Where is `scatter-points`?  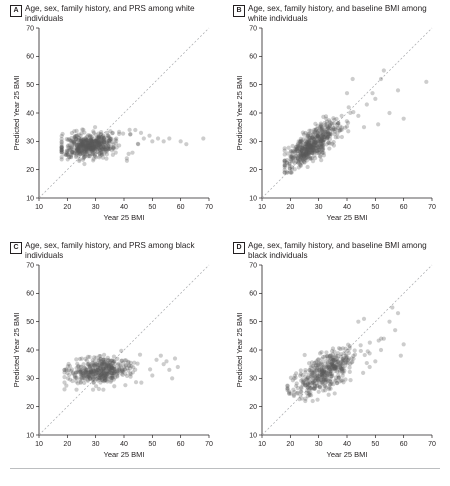
scatter-points is located at coordinates (355, 121).